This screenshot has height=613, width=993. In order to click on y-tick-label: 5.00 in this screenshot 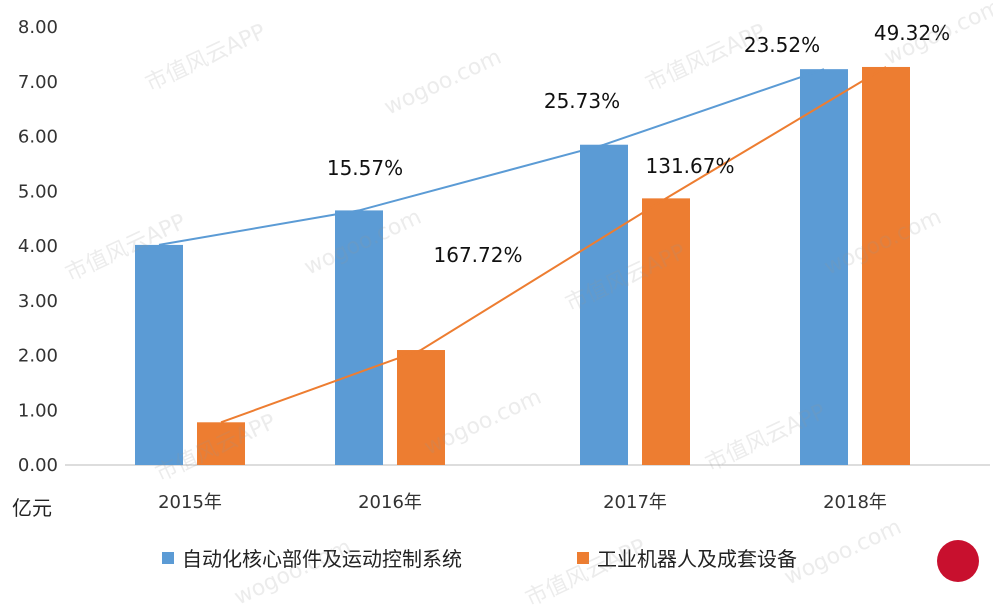, I will do `click(38, 191)`.